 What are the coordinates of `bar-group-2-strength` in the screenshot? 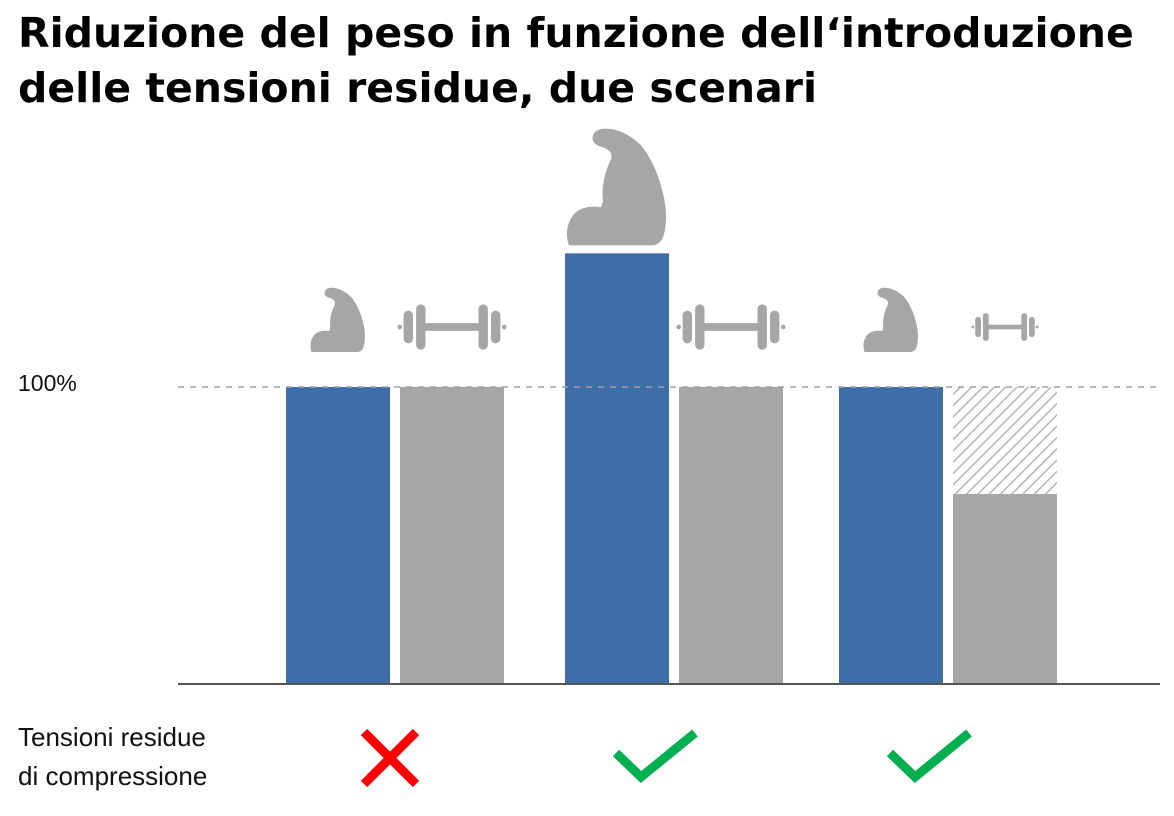 It's located at (617, 468).